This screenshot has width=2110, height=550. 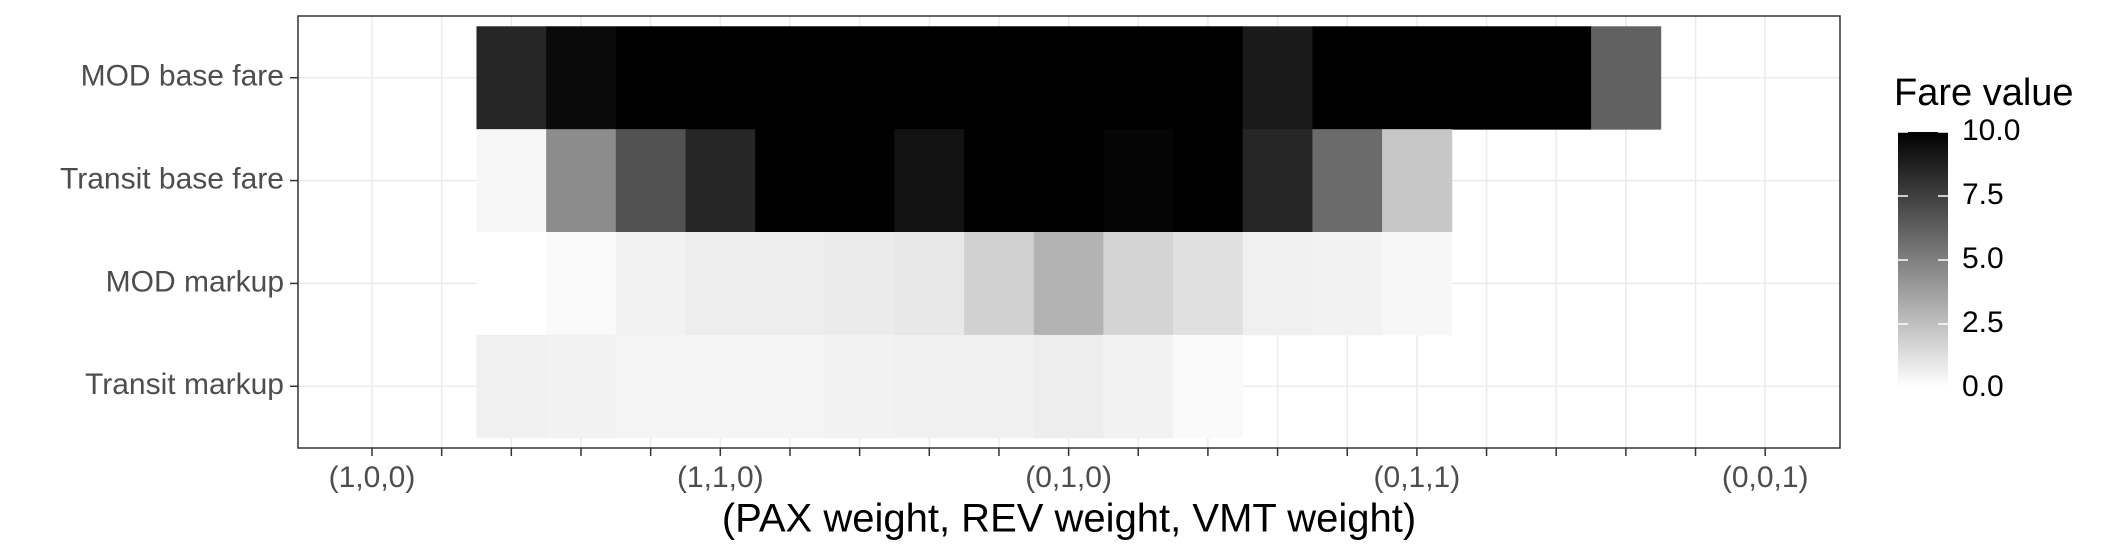 I want to click on y-tick-label: MOD base fare, so click(x=182, y=76).